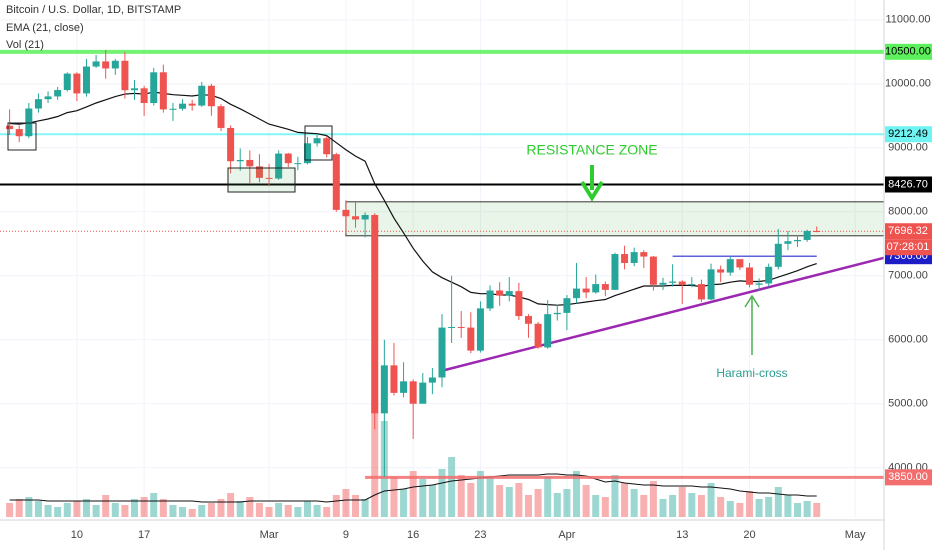 The width and height of the screenshot is (932, 550). Describe the element at coordinates (751, 373) in the screenshot. I see `harami-label: Harami-cross` at that location.